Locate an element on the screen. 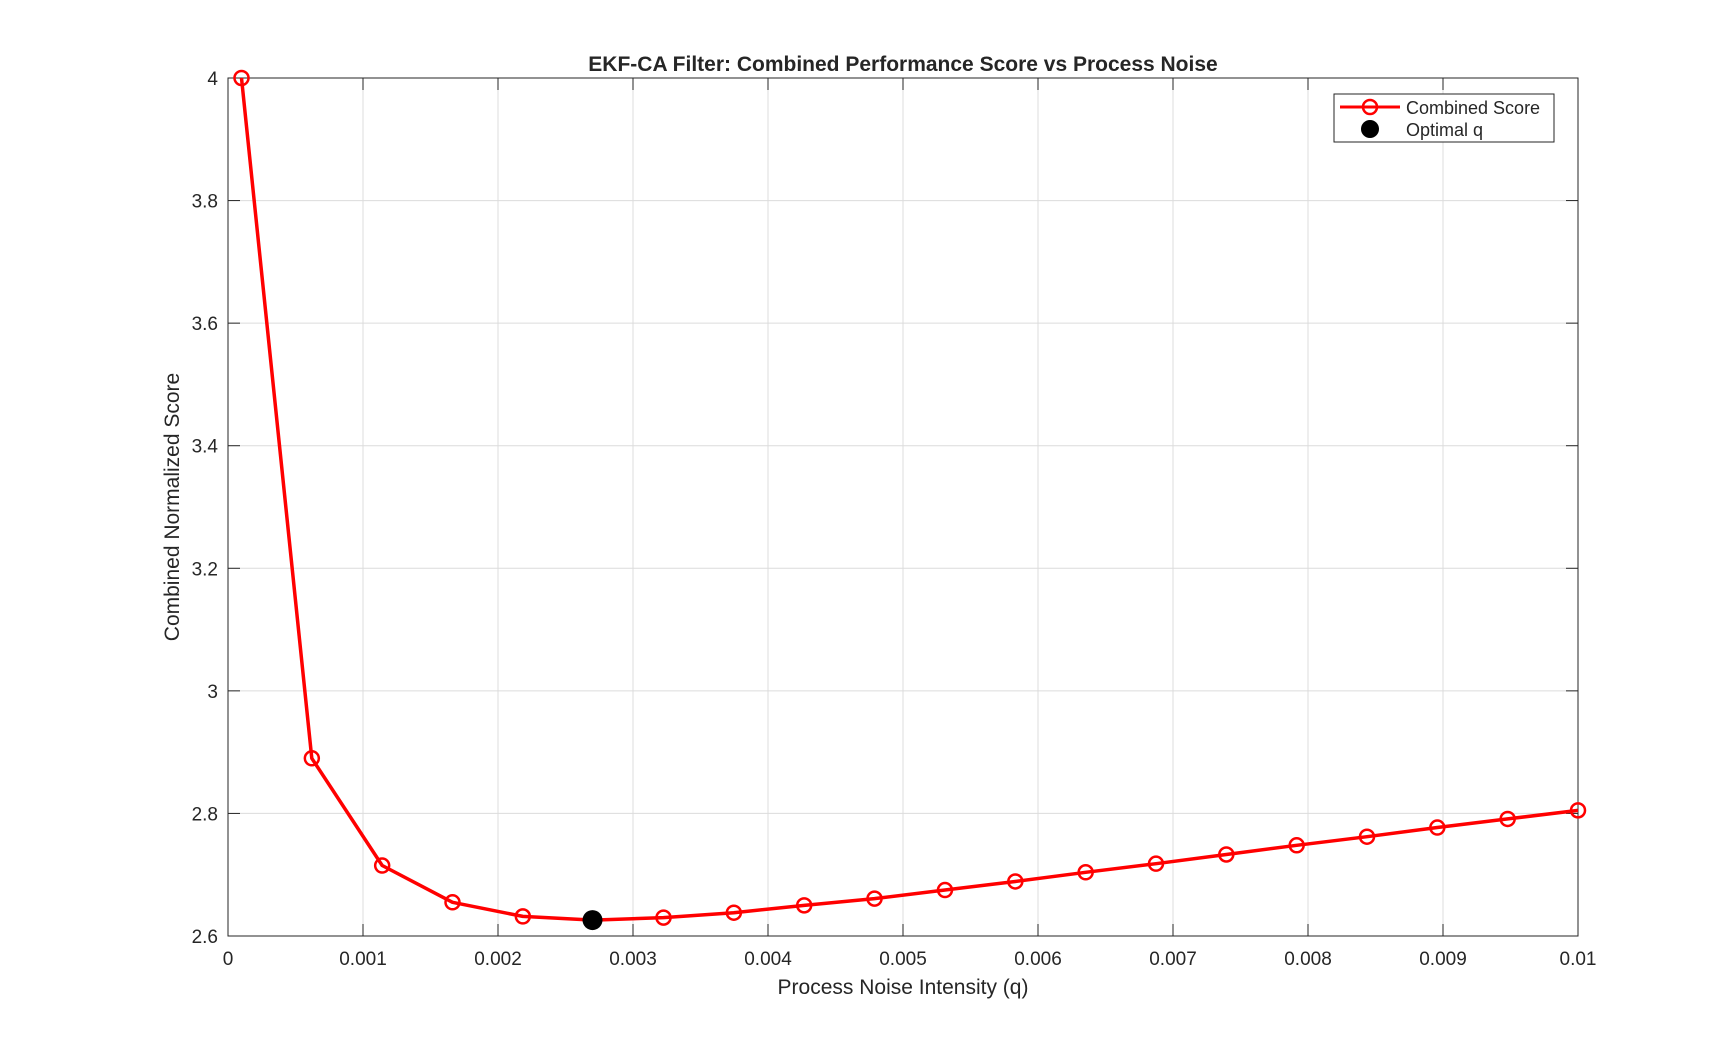 The width and height of the screenshot is (1736, 1051). x-tick-label: 0.003 is located at coordinates (633, 959).